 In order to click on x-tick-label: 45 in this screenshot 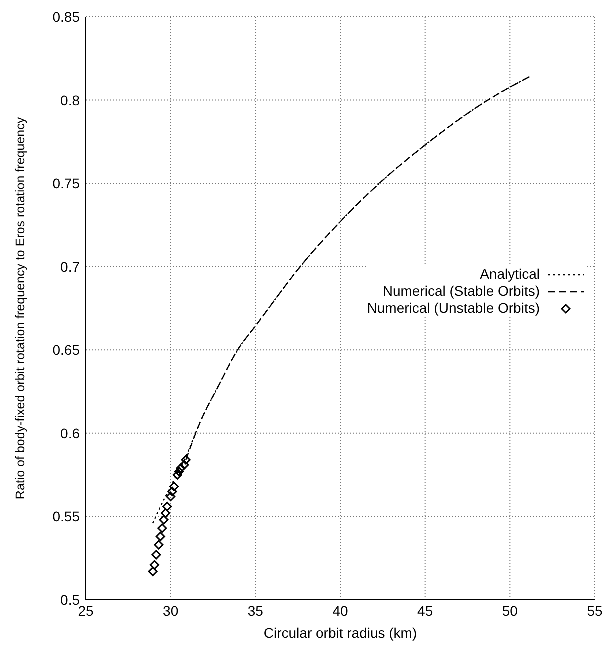, I will do `click(426, 610)`.